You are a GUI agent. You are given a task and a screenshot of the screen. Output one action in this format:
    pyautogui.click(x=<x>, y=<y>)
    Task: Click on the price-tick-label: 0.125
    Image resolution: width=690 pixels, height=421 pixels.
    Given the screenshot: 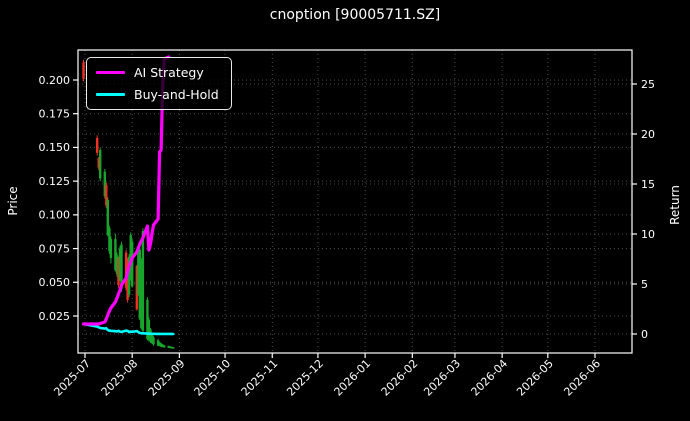 What is the action you would take?
    pyautogui.click(x=55, y=181)
    